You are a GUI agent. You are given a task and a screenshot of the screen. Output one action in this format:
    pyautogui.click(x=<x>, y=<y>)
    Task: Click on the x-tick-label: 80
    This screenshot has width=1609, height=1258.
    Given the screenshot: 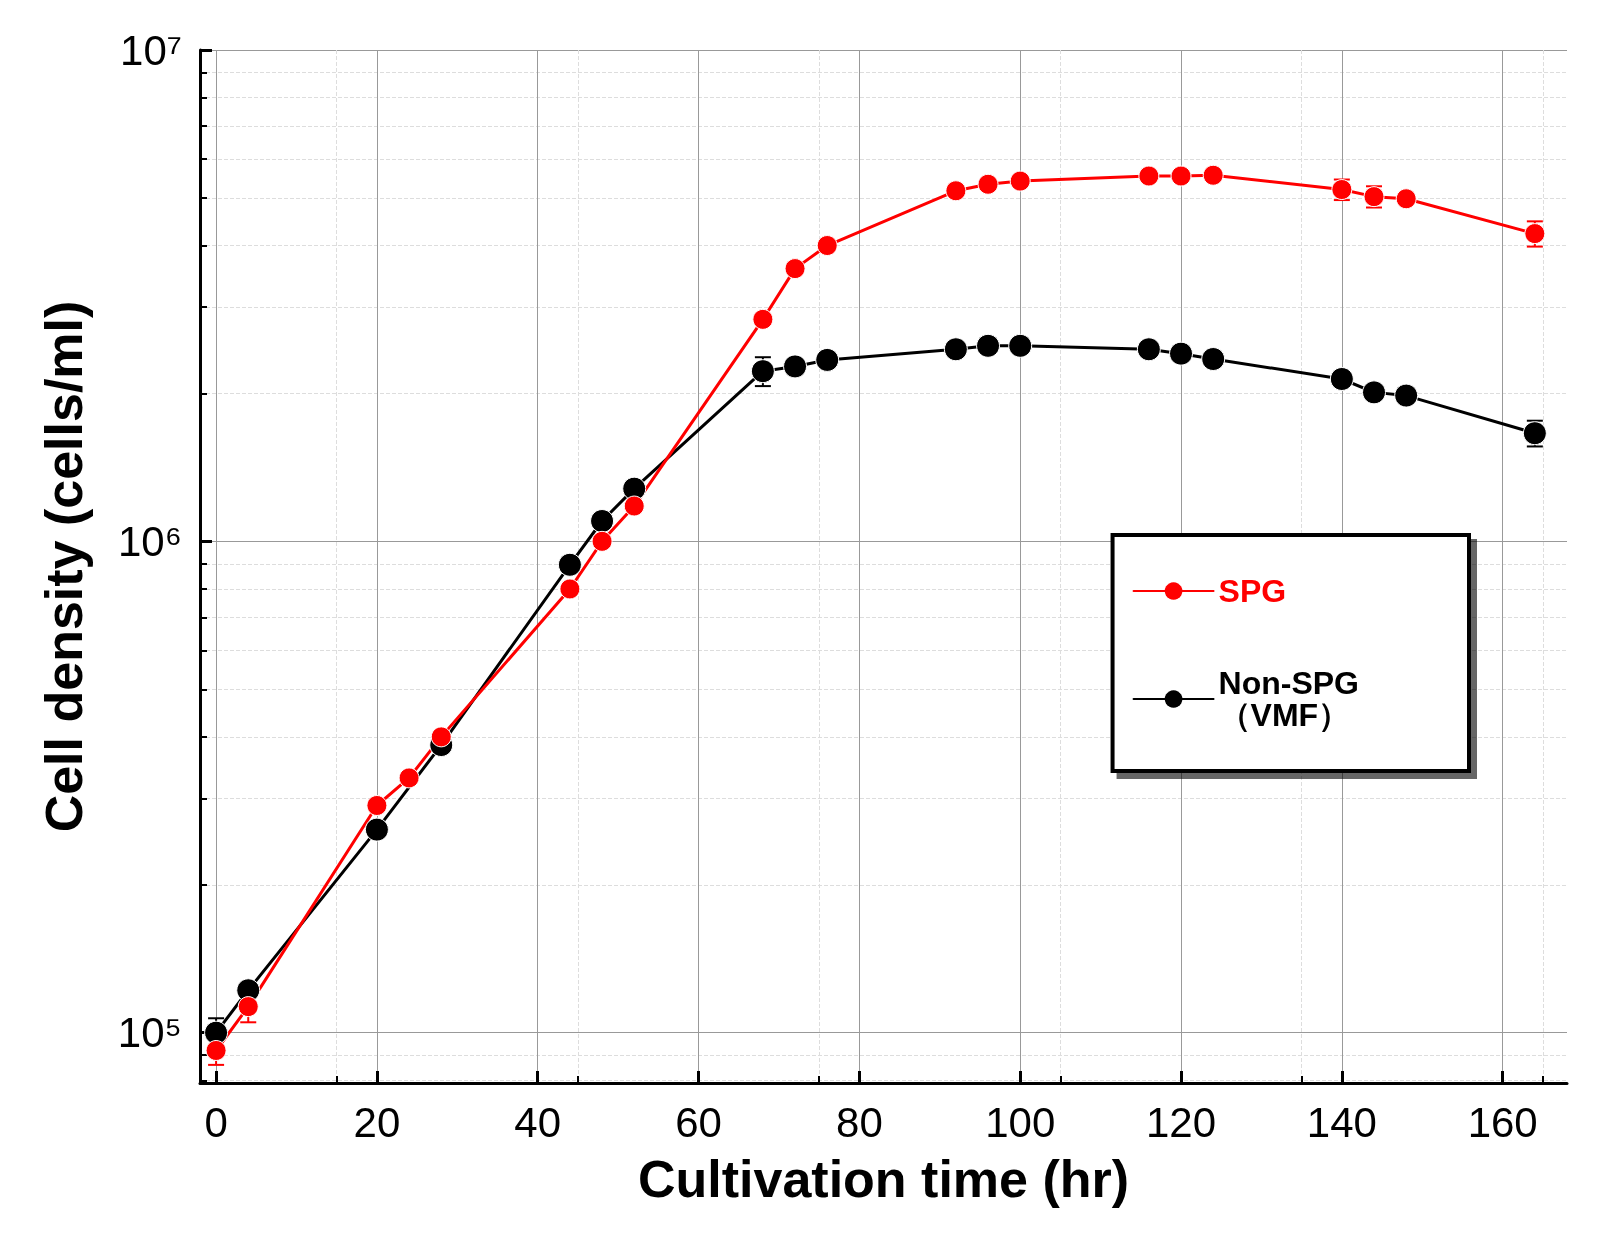 What is the action you would take?
    pyautogui.click(x=859, y=1122)
    